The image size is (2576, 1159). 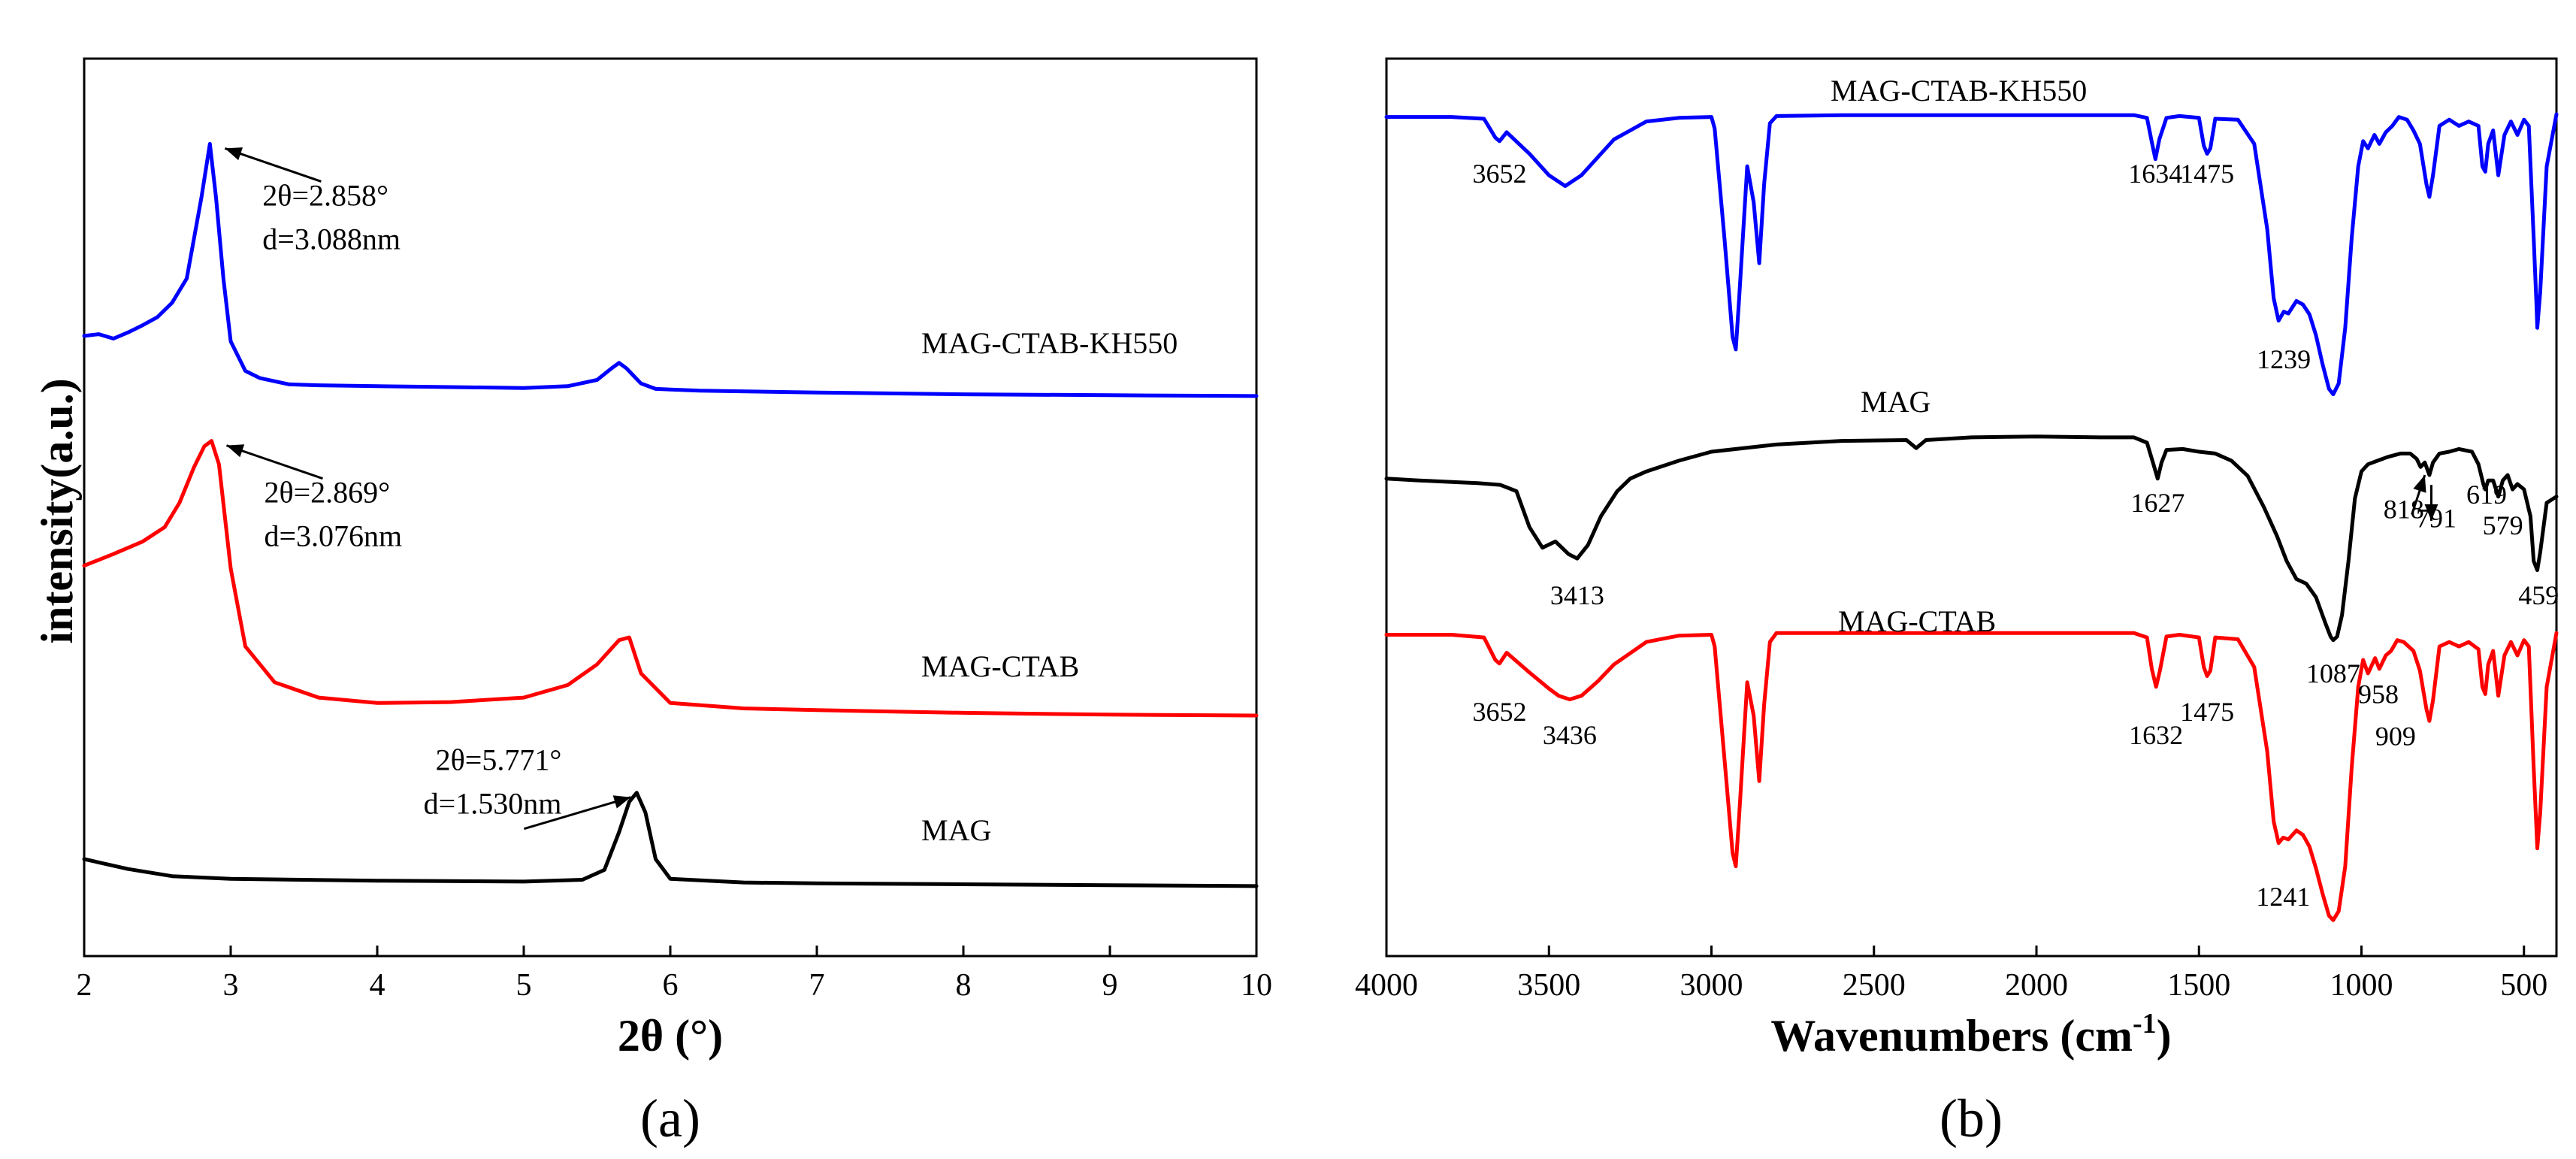 I want to click on x-tick-label-3500: 3500, so click(x=1549, y=985).